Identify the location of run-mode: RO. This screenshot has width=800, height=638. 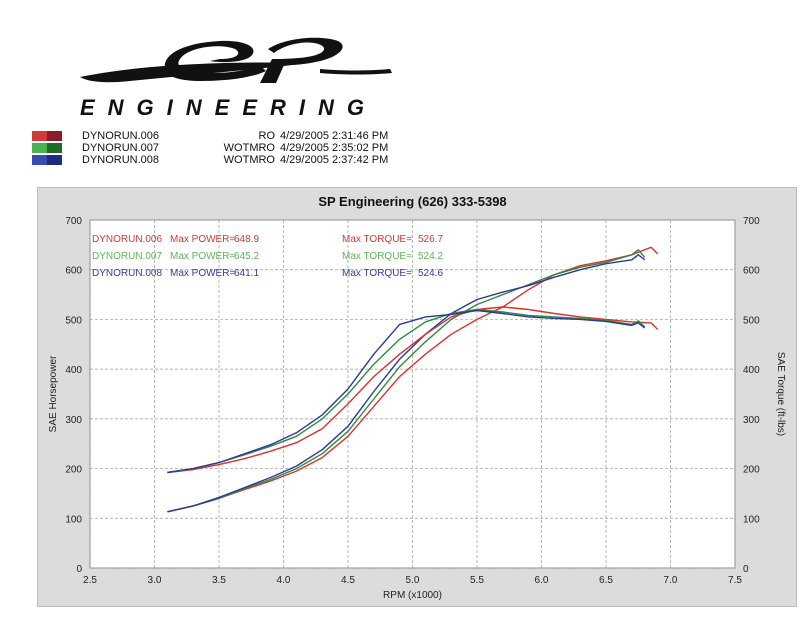
(267, 136).